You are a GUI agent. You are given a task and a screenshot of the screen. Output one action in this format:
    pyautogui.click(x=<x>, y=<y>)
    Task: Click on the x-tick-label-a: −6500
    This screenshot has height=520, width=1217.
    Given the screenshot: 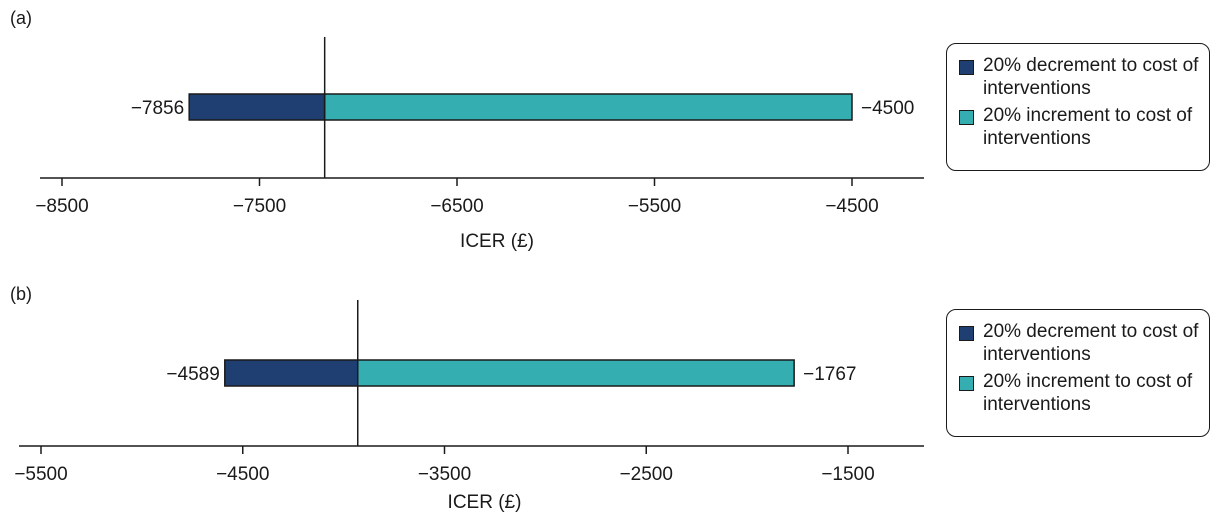 What is the action you would take?
    pyautogui.click(x=456, y=206)
    